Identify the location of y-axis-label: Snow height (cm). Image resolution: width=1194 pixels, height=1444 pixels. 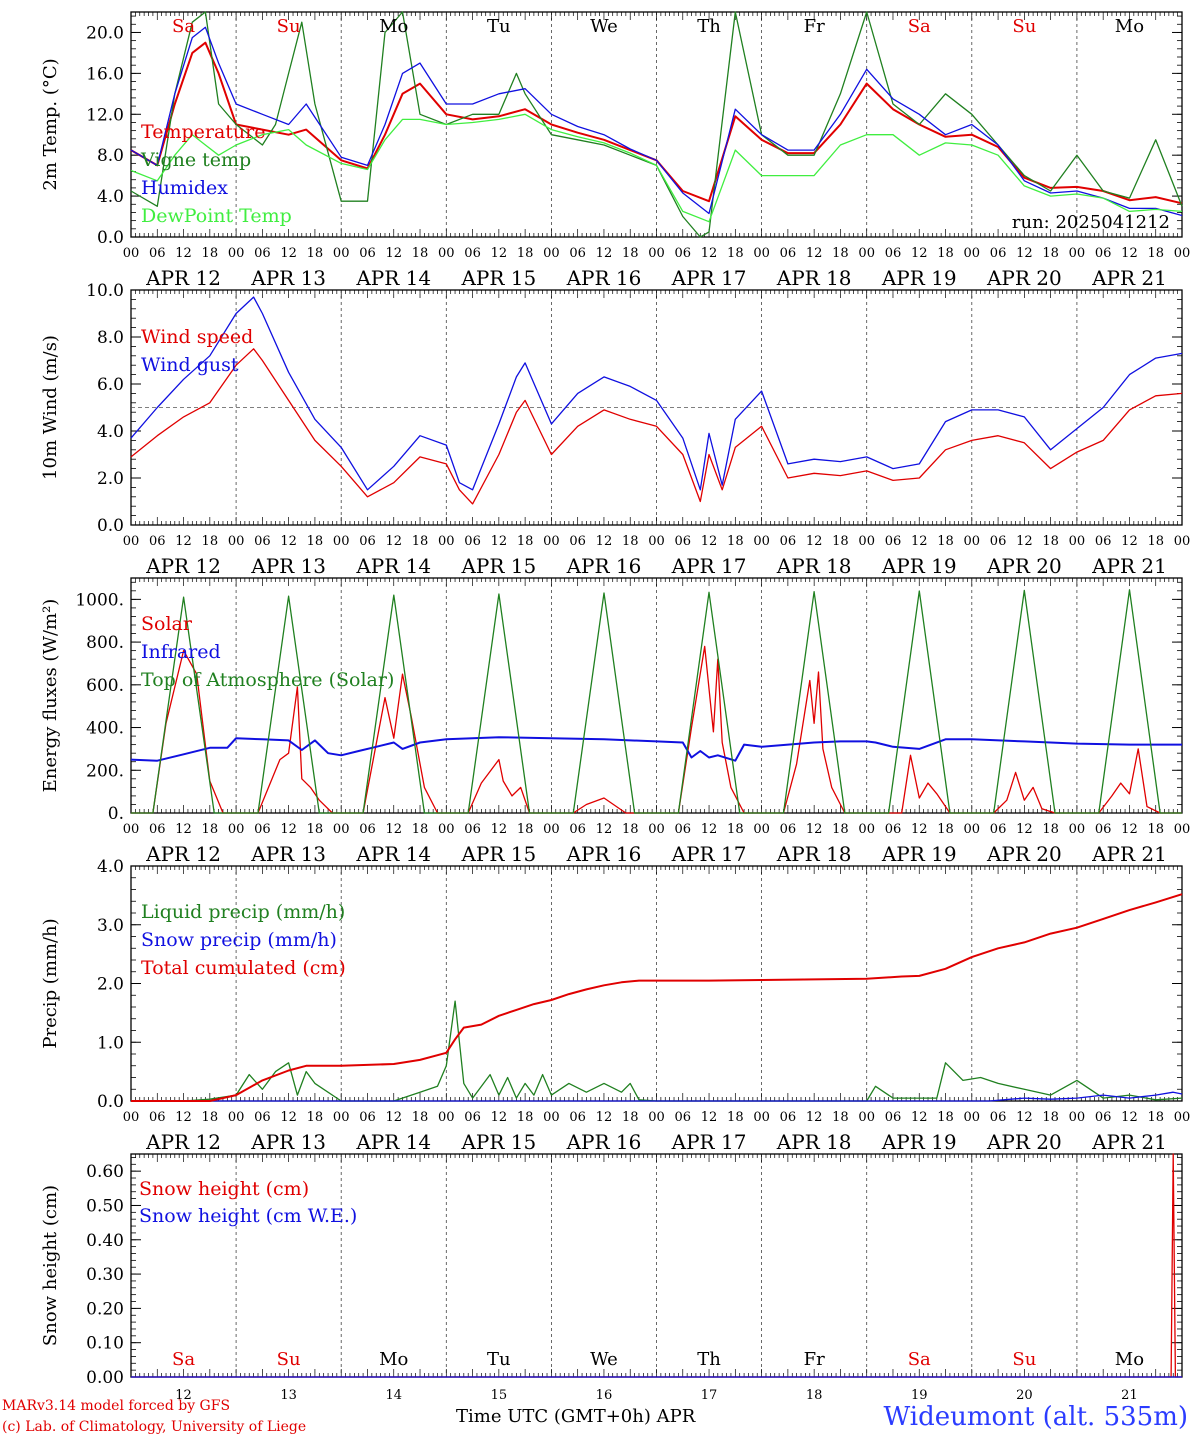
(50, 1265).